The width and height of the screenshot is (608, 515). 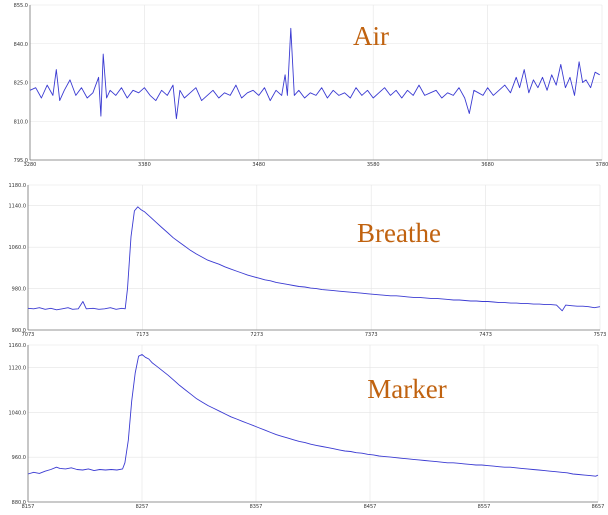 I want to click on x-tick-label: 8557, so click(x=484, y=507).